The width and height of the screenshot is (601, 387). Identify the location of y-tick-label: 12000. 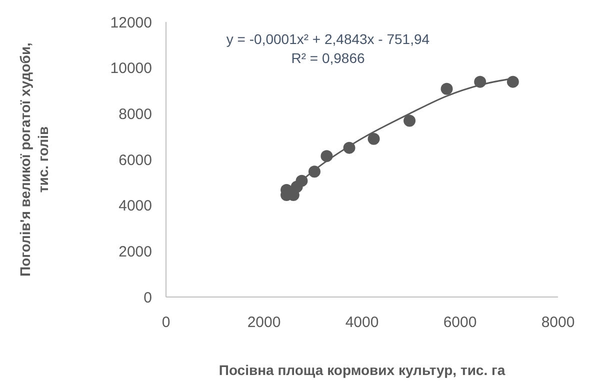
(131, 23).